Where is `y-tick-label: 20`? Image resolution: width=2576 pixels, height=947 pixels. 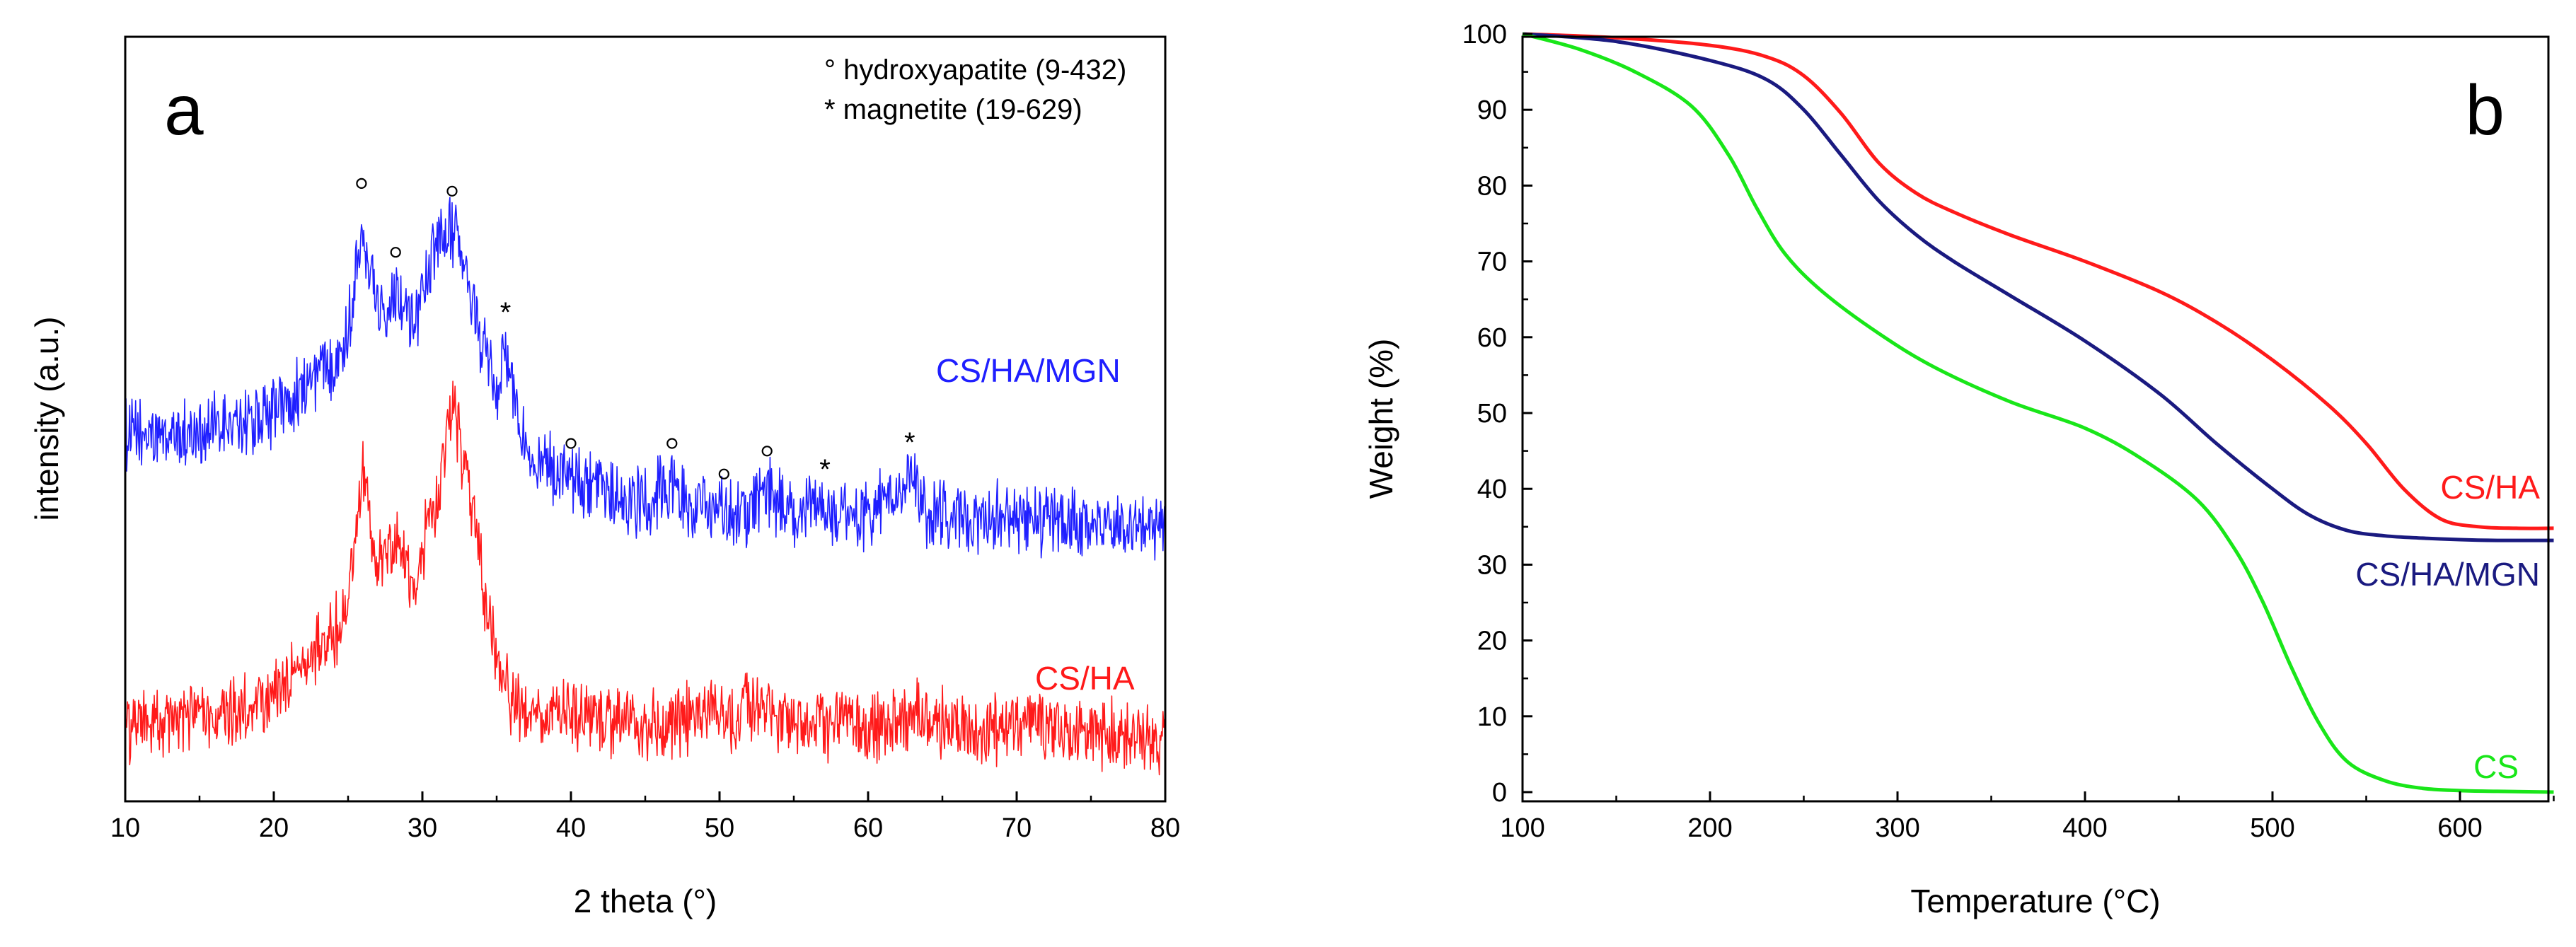
y-tick-label: 20 is located at coordinates (1492, 641).